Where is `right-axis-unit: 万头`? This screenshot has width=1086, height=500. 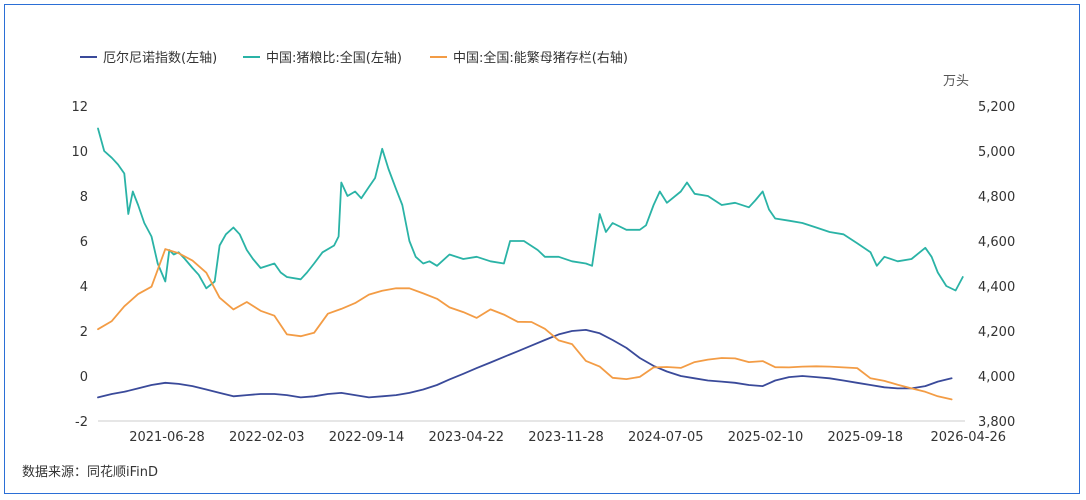
right-axis-unit: 万头 is located at coordinates (956, 81).